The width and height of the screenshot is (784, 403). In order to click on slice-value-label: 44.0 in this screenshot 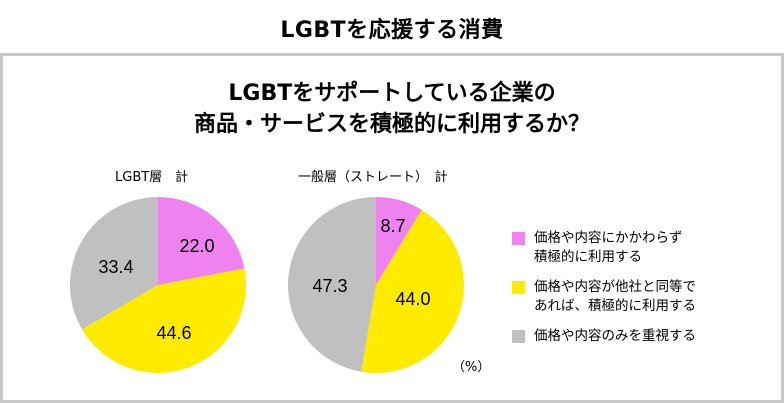, I will do `click(412, 299)`.